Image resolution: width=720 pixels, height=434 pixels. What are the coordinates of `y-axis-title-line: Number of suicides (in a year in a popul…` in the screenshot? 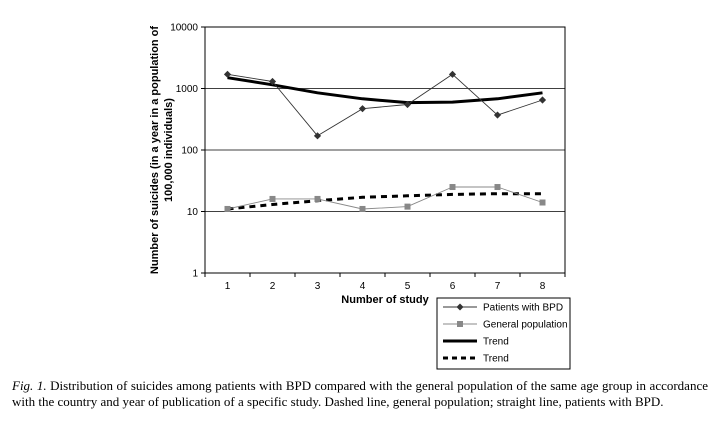 It's located at (155, 150).